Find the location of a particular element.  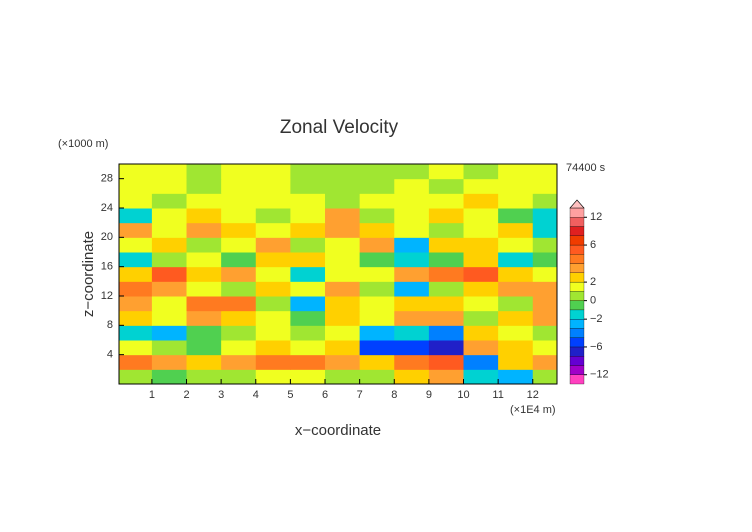

colorbar-over is located at coordinates (577, 204).